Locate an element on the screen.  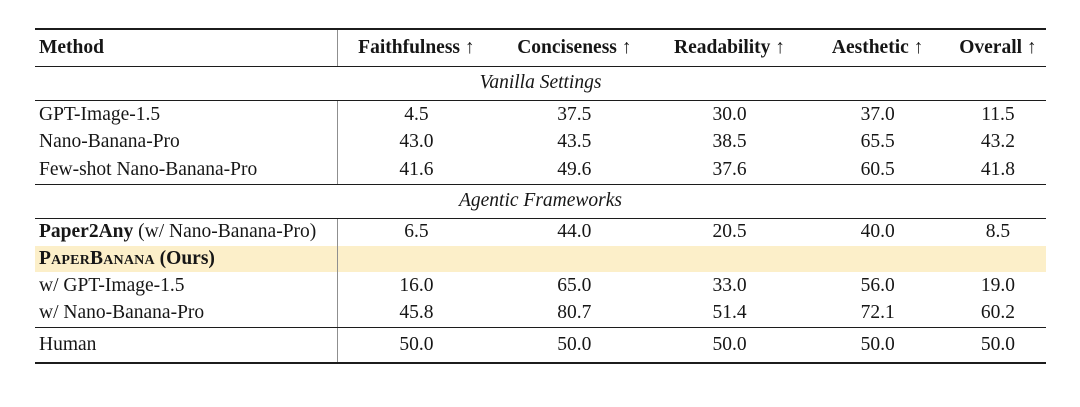
method-name: PaperBanana is located at coordinates (97, 258).